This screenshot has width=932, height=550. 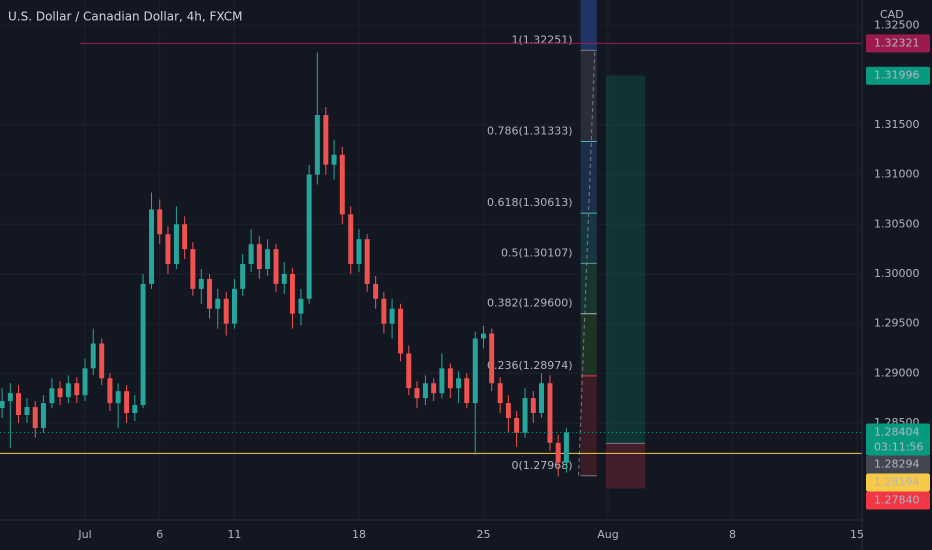 I want to click on fib-label: 0.786(1.31333), so click(x=530, y=131).